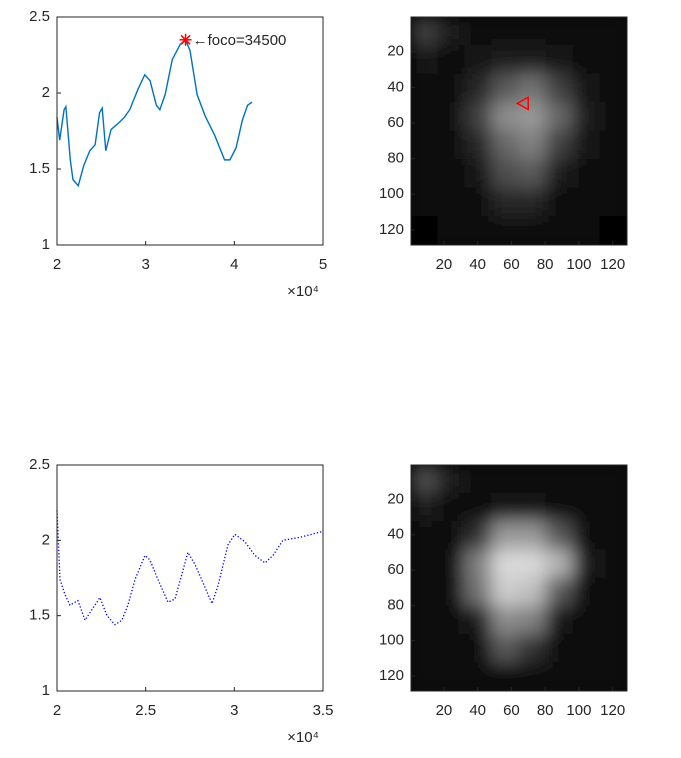 The height and width of the screenshot is (758, 681). What do you see at coordinates (522, 103) in the screenshot?
I see `marker` at bounding box center [522, 103].